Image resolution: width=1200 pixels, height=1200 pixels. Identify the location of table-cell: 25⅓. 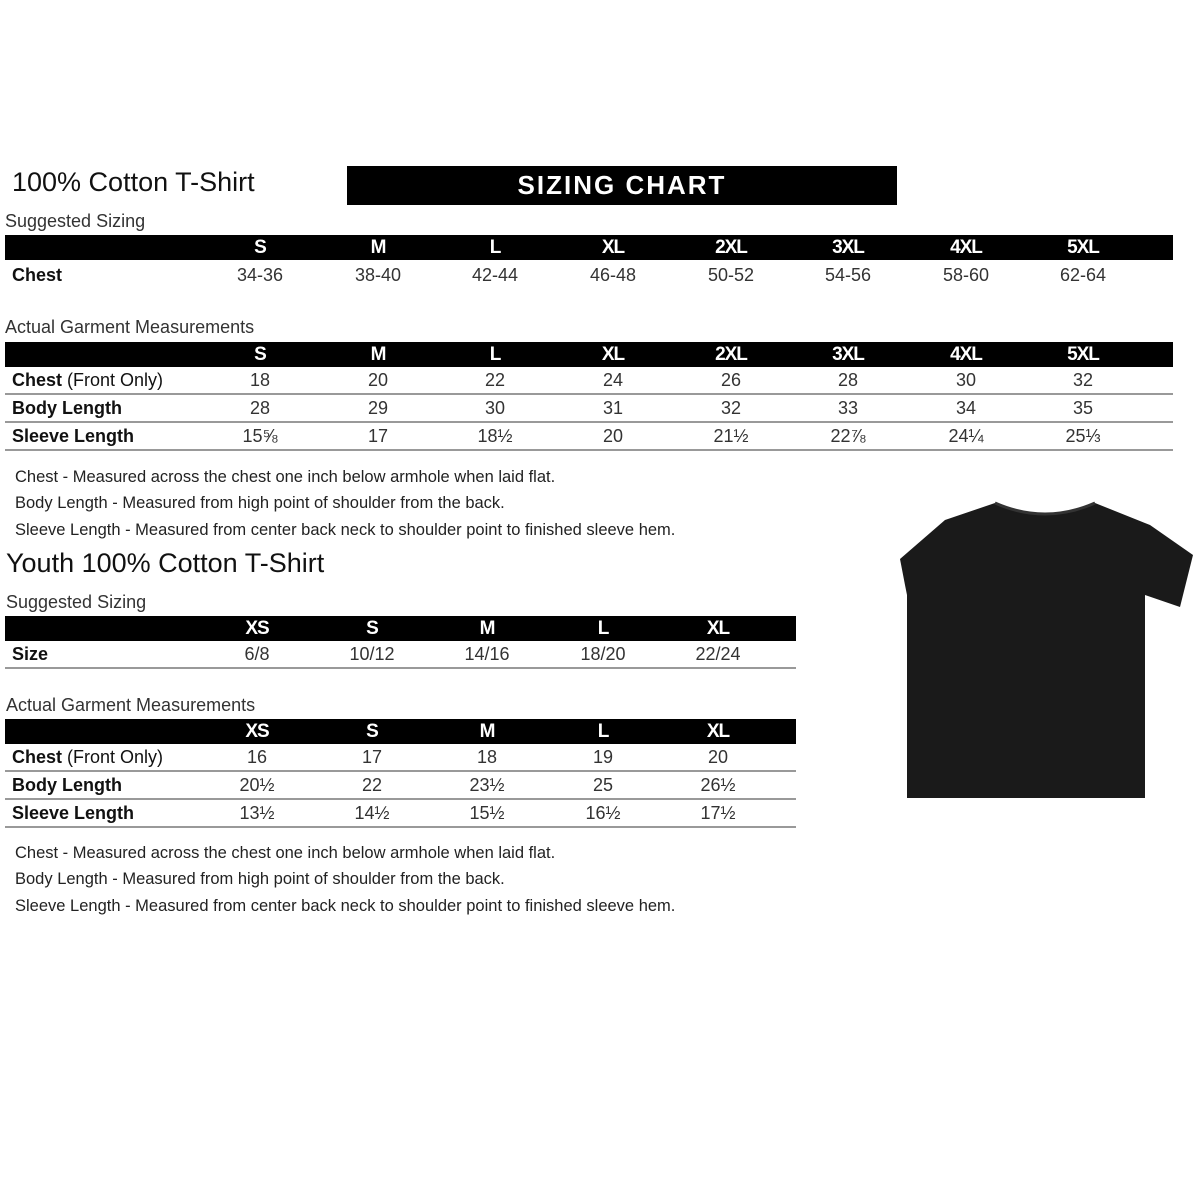
(1083, 436).